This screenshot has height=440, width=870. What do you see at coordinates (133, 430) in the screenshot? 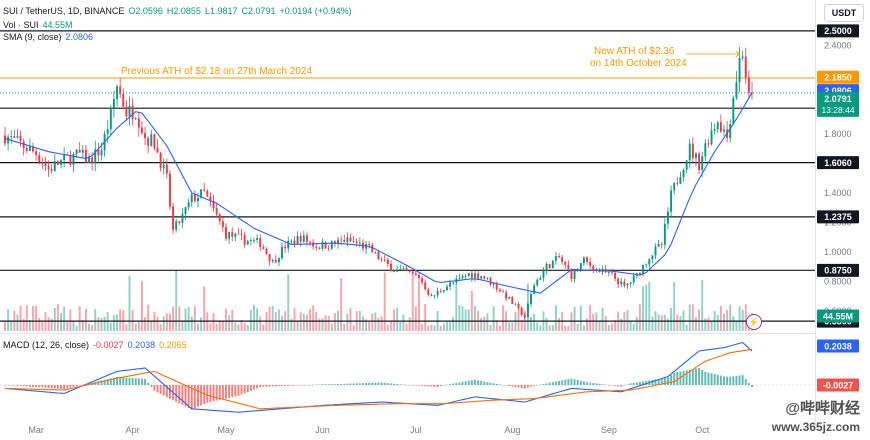
I see `x-tick-label: Apr` at bounding box center [133, 430].